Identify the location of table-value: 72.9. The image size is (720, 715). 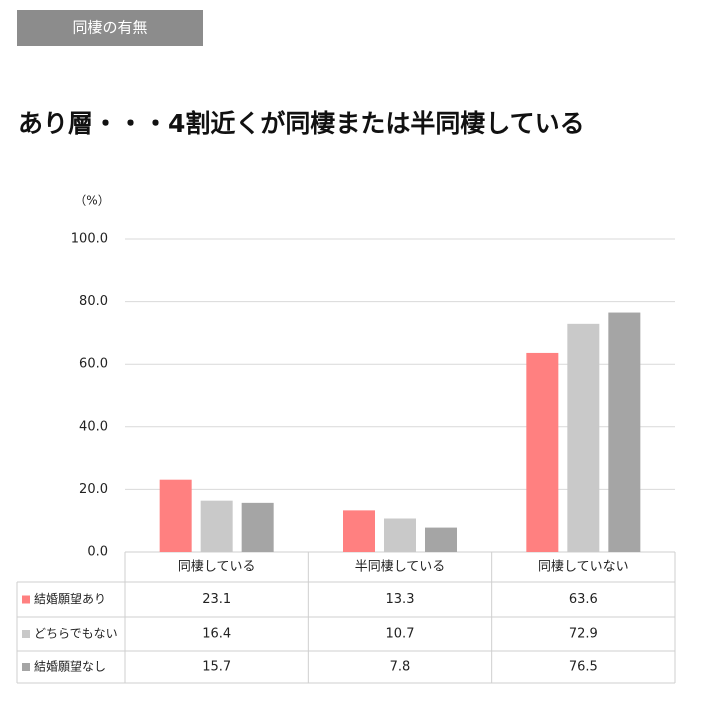
(583, 634).